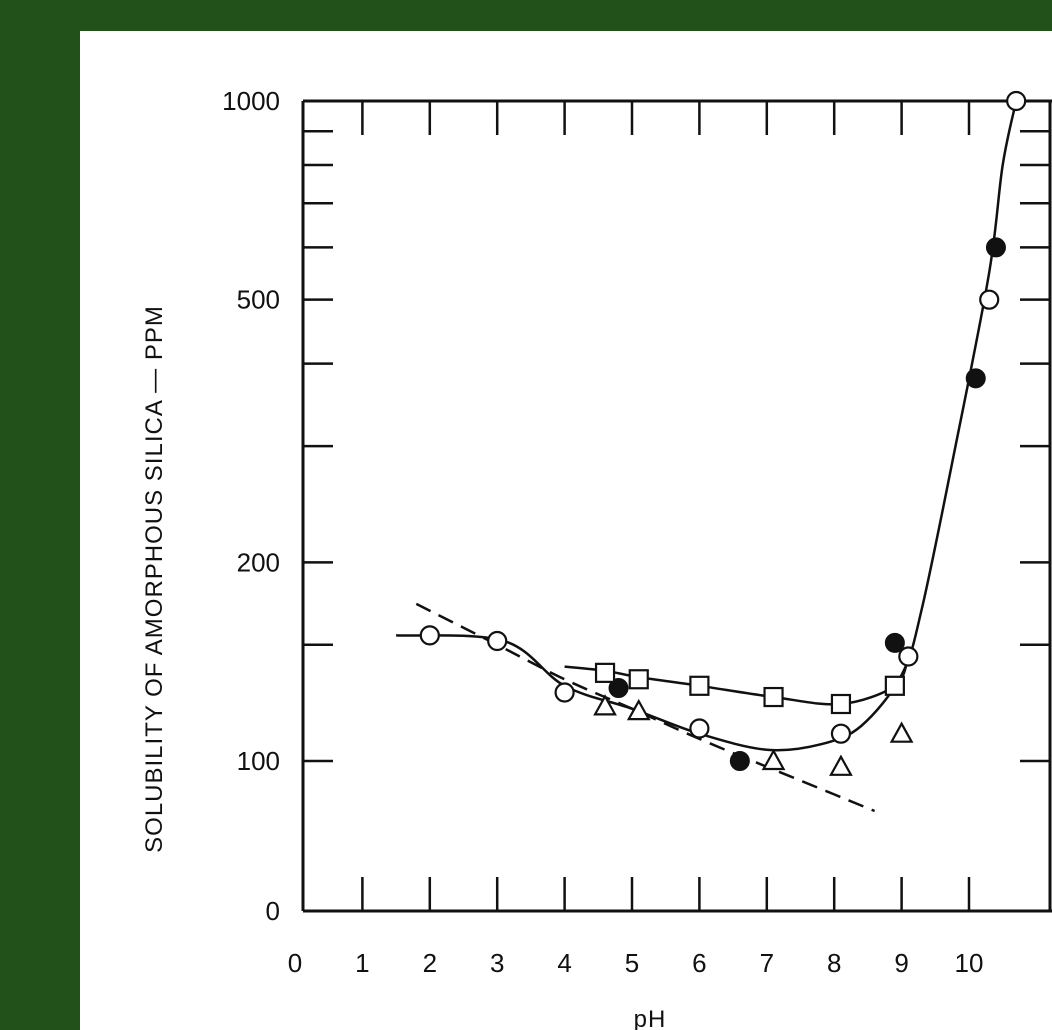  I want to click on x-tick-label: 0, so click(295, 963).